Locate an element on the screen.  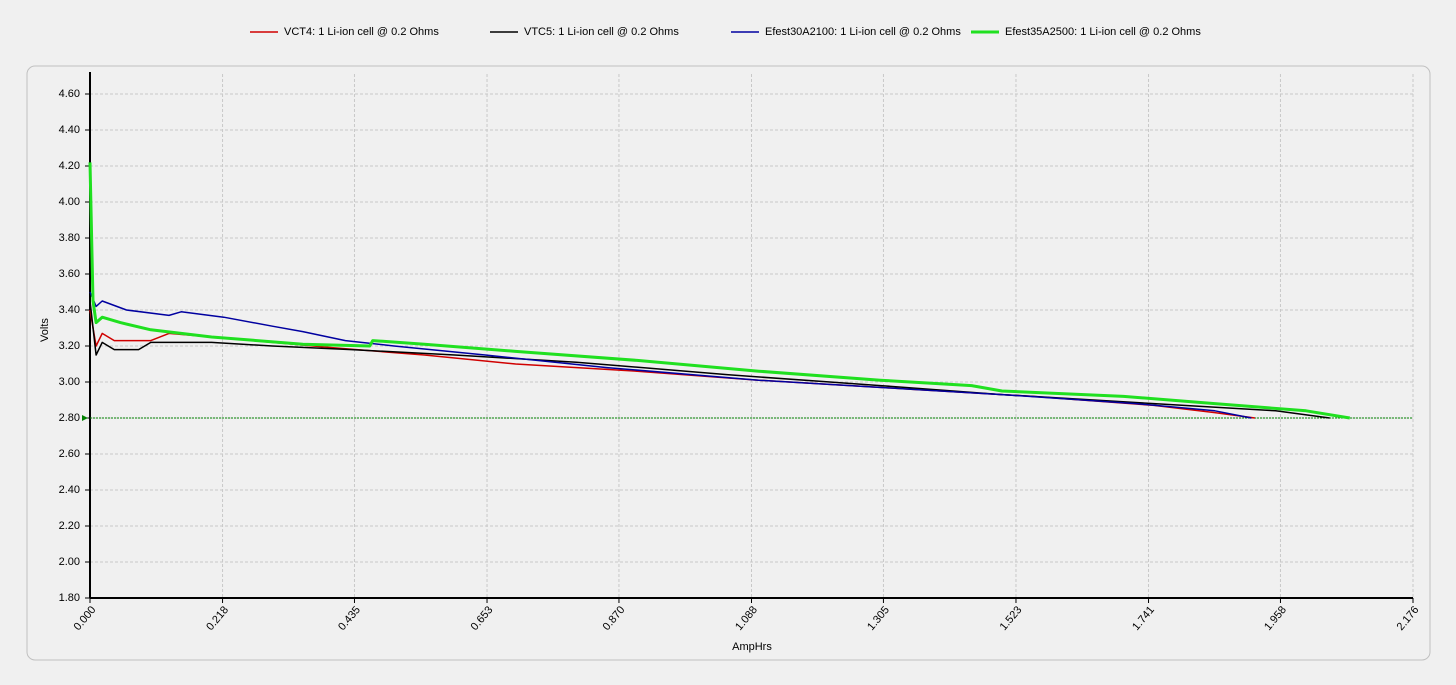
y-axis-label: Volts is located at coordinates (45, 330).